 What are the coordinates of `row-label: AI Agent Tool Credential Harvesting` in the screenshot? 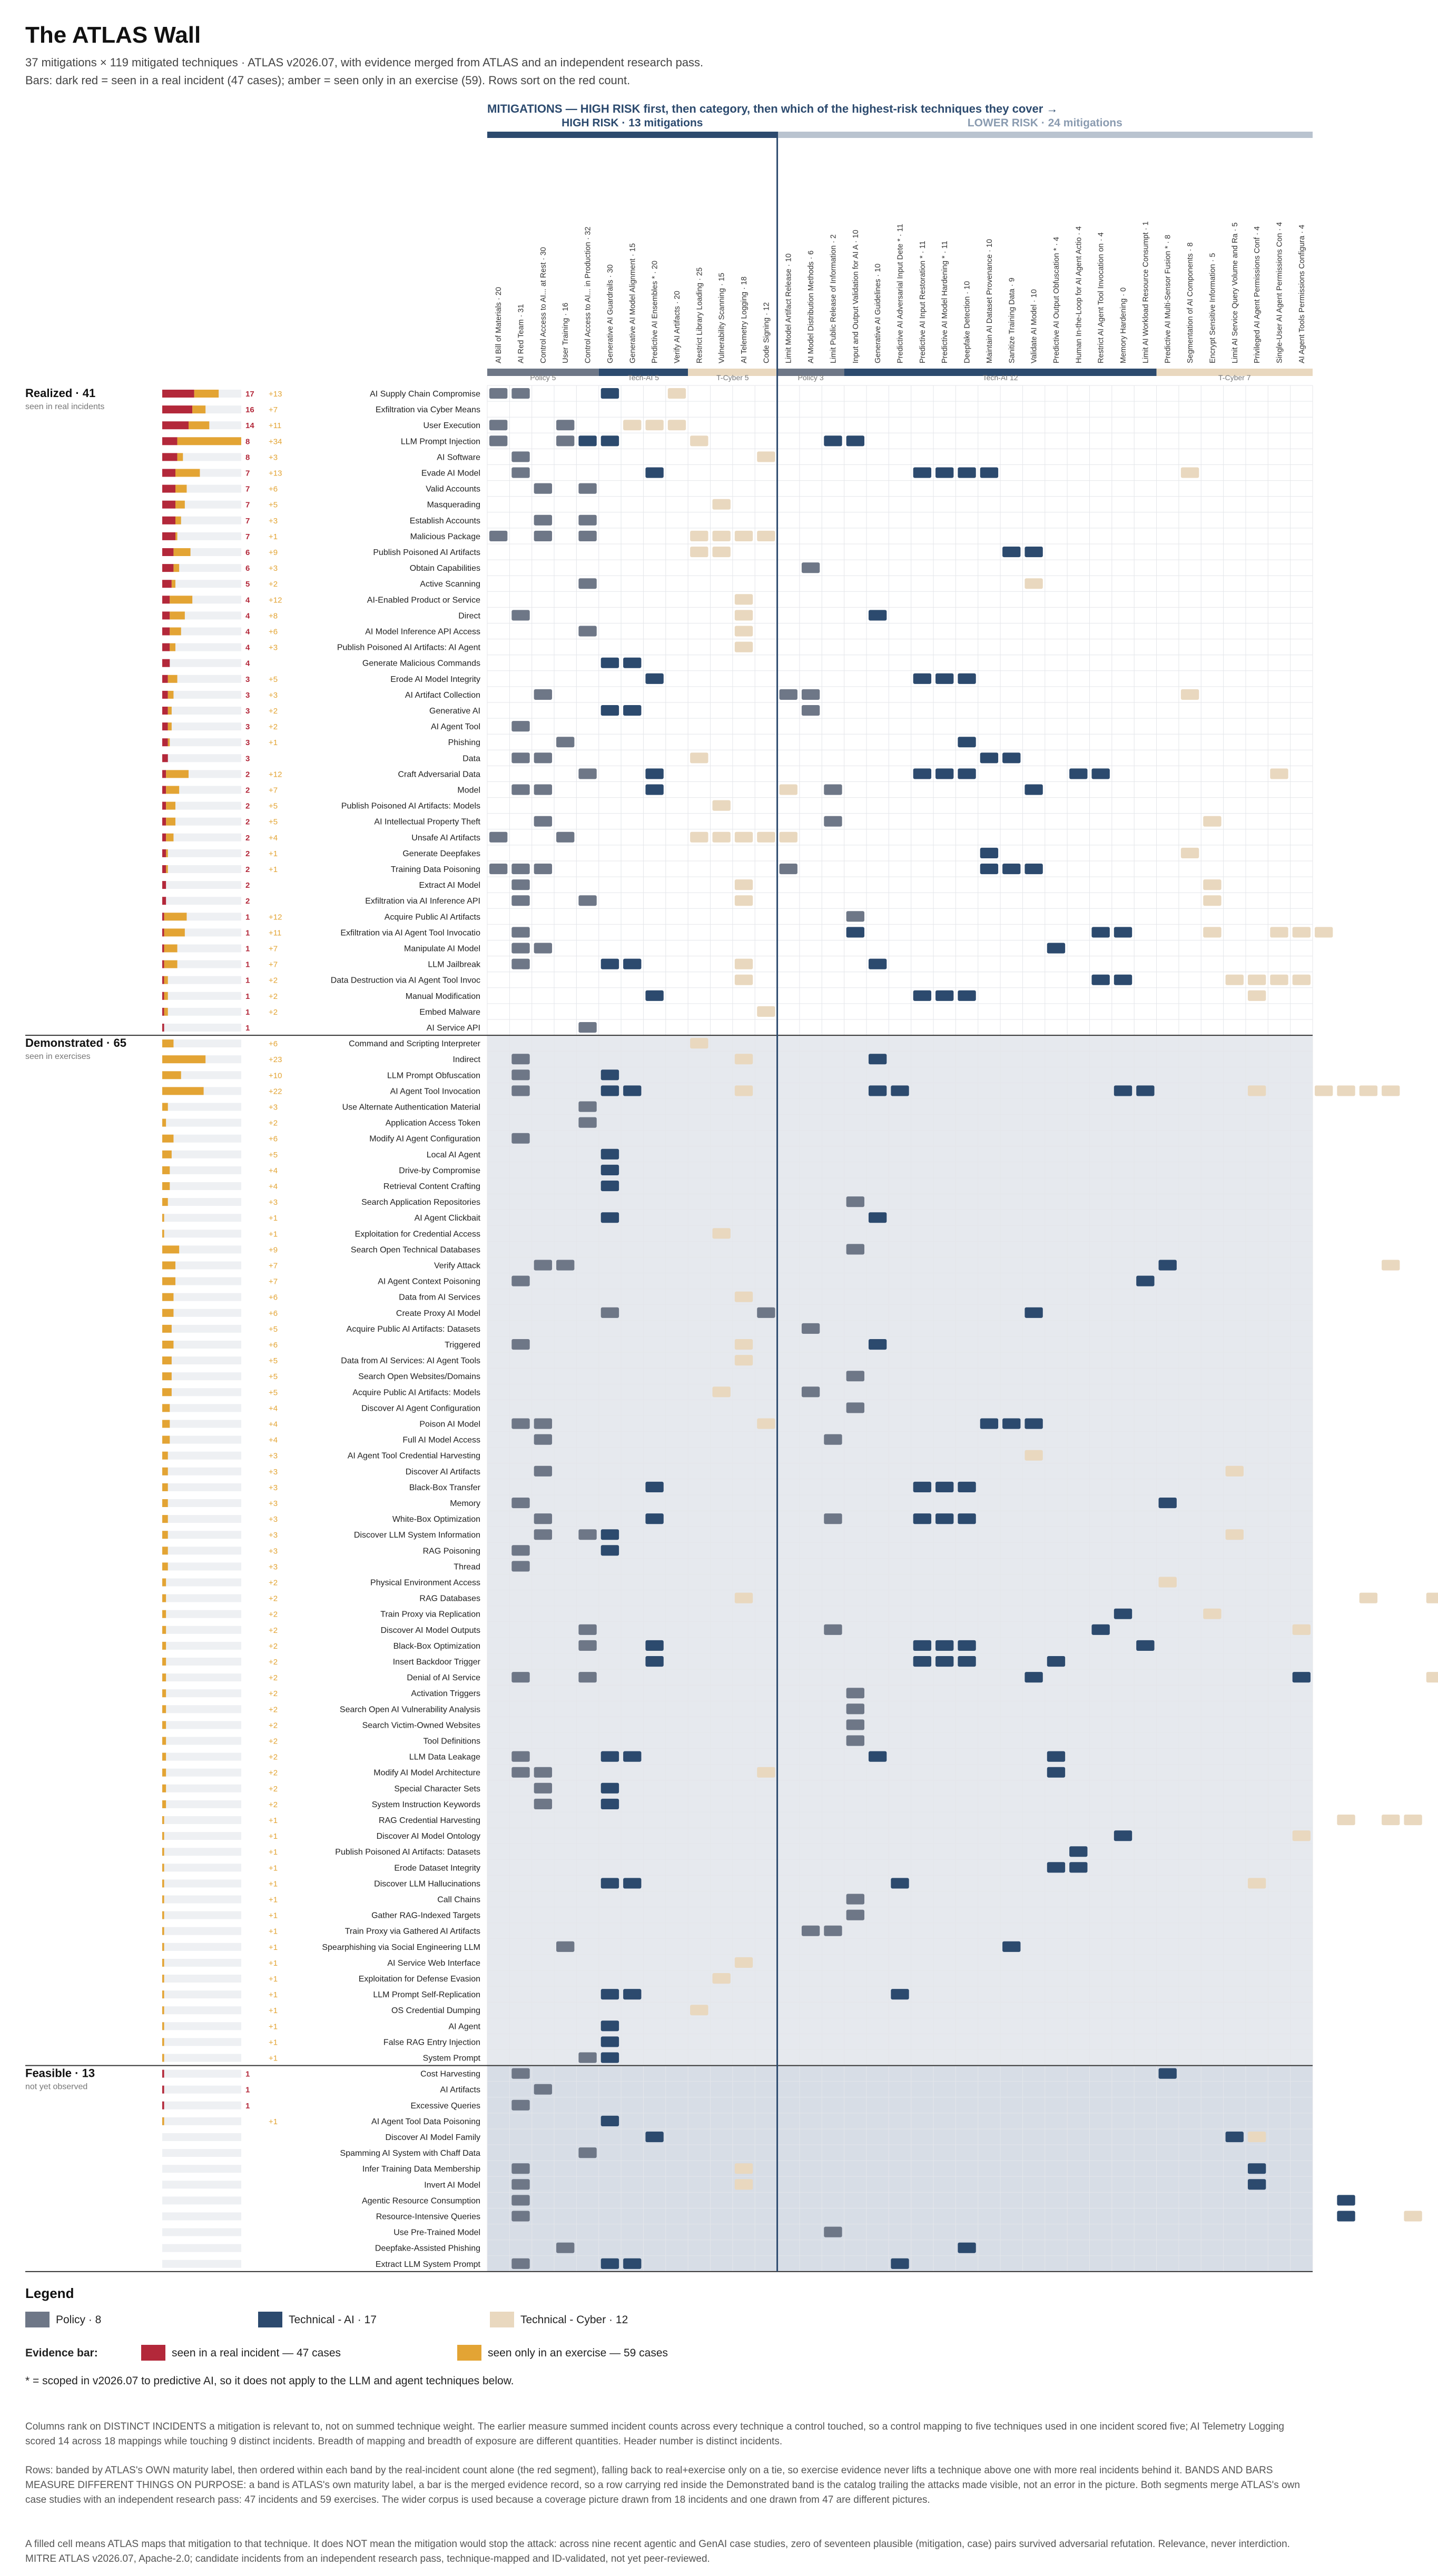 It's located at (414, 1456).